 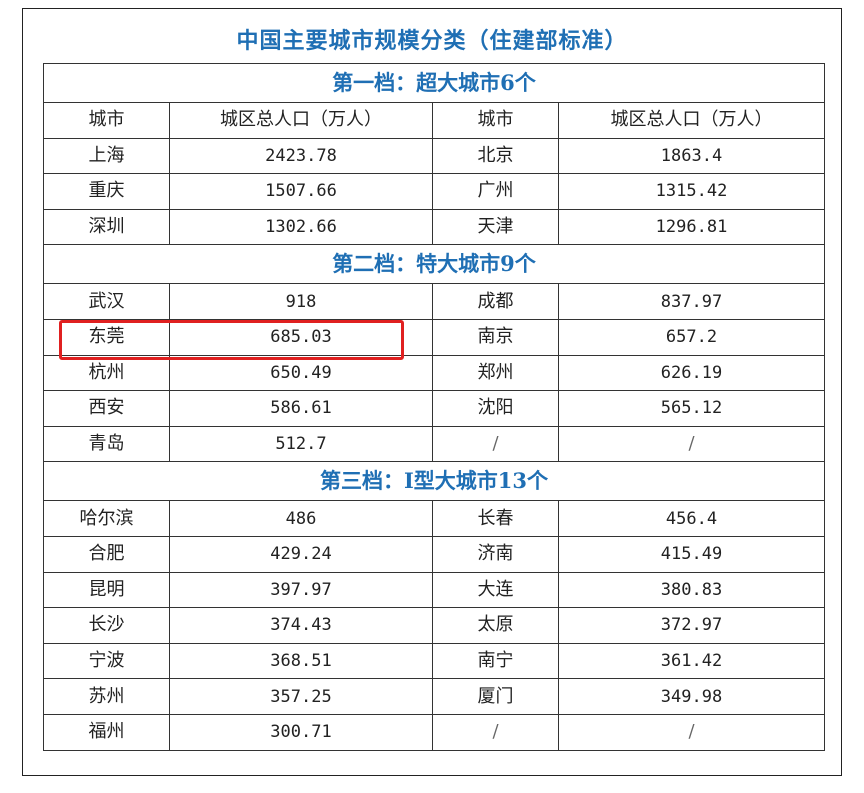 I want to click on city-cell: 广州, so click(x=495, y=191).